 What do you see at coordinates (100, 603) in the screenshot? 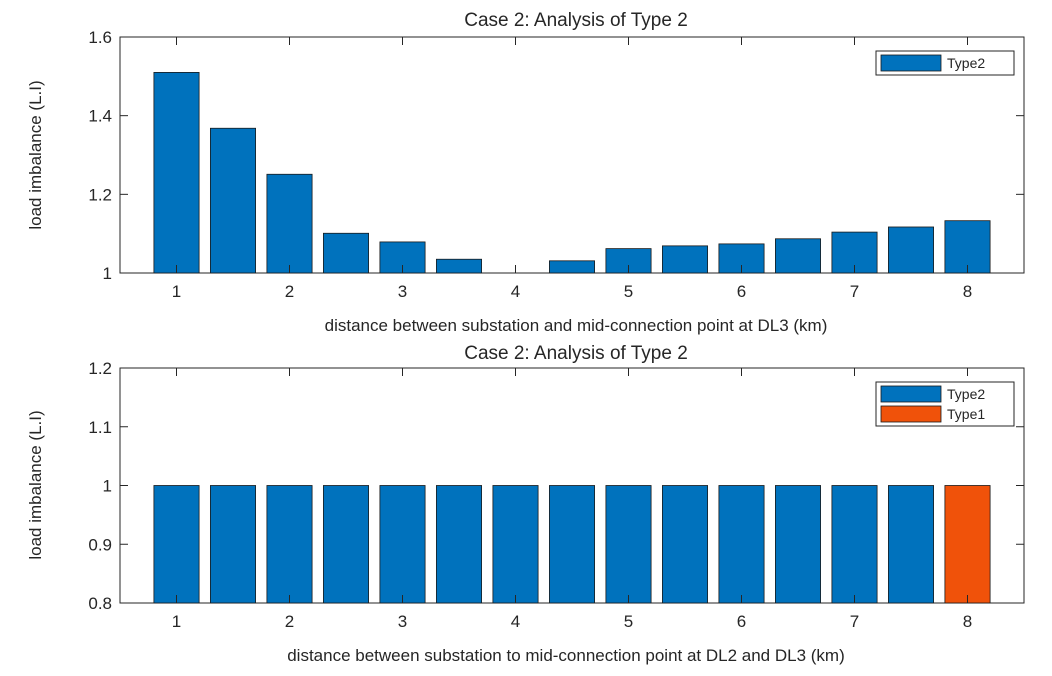
I see `y-tick-label: 0.8` at bounding box center [100, 603].